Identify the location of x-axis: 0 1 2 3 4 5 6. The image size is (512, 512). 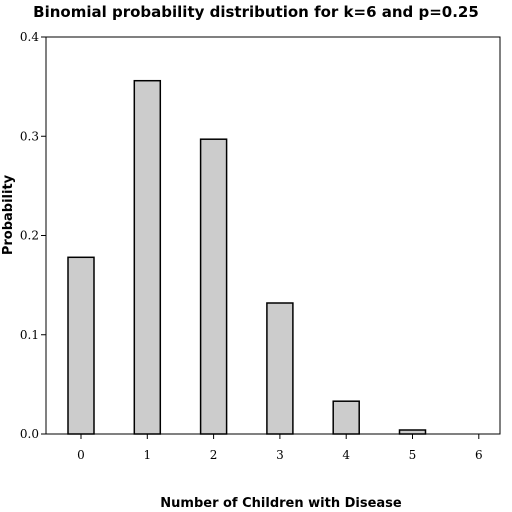
(280, 448).